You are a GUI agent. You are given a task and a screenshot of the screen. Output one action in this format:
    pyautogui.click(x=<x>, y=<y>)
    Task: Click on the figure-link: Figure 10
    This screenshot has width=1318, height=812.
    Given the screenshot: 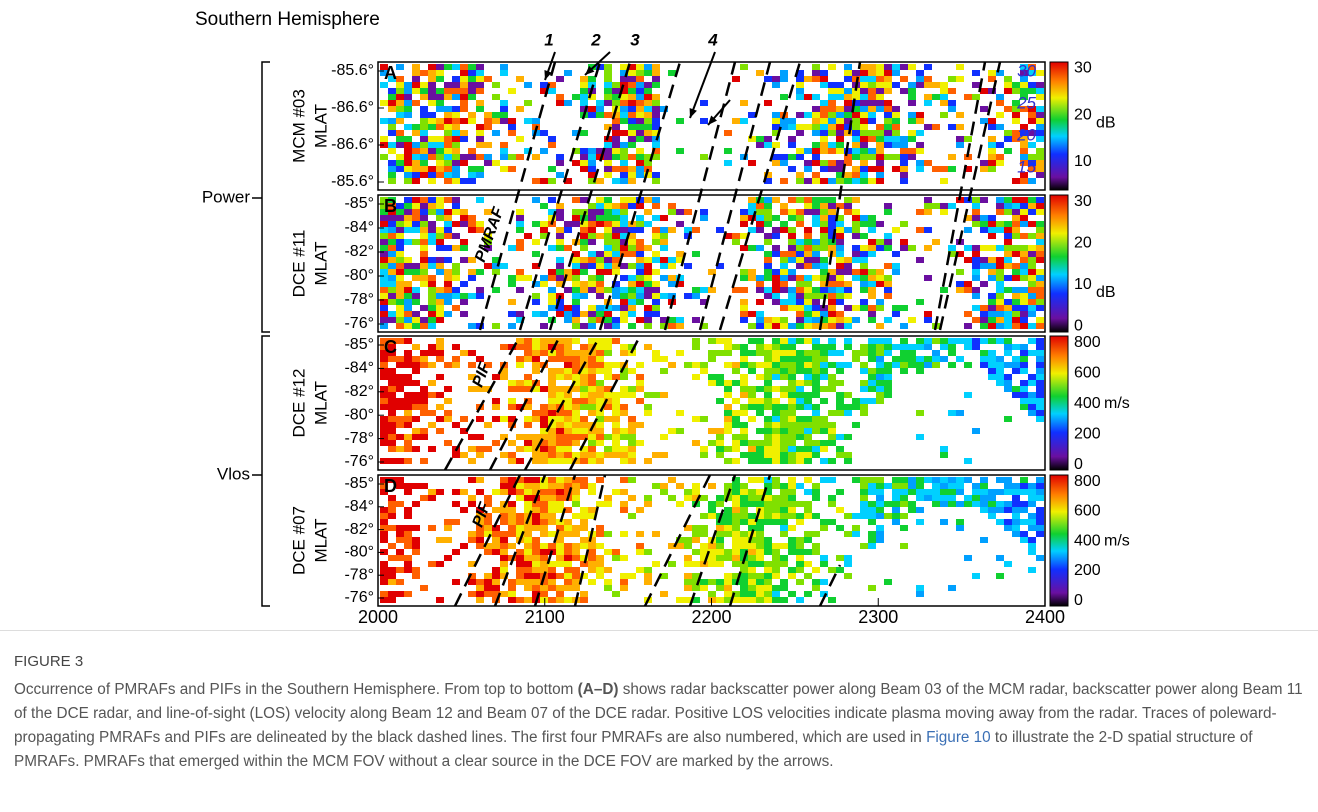 What is the action you would take?
    pyautogui.click(x=958, y=737)
    